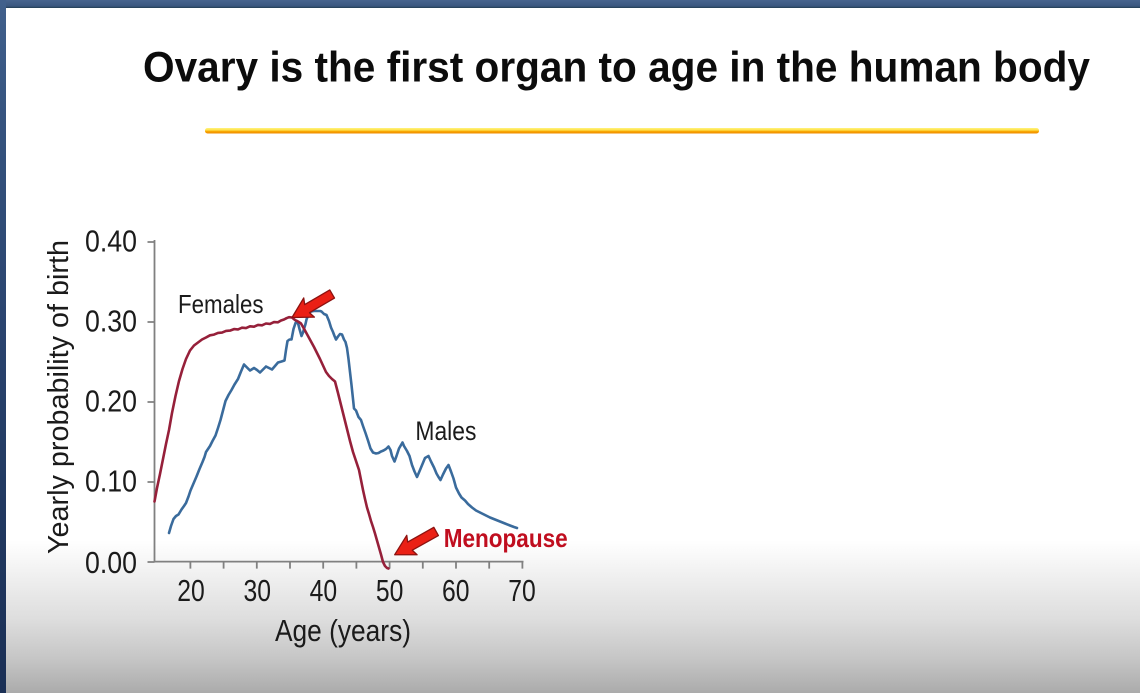 Image resolution: width=1140 pixels, height=693 pixels. What do you see at coordinates (445, 431) in the screenshot?
I see `svg-text: Males` at bounding box center [445, 431].